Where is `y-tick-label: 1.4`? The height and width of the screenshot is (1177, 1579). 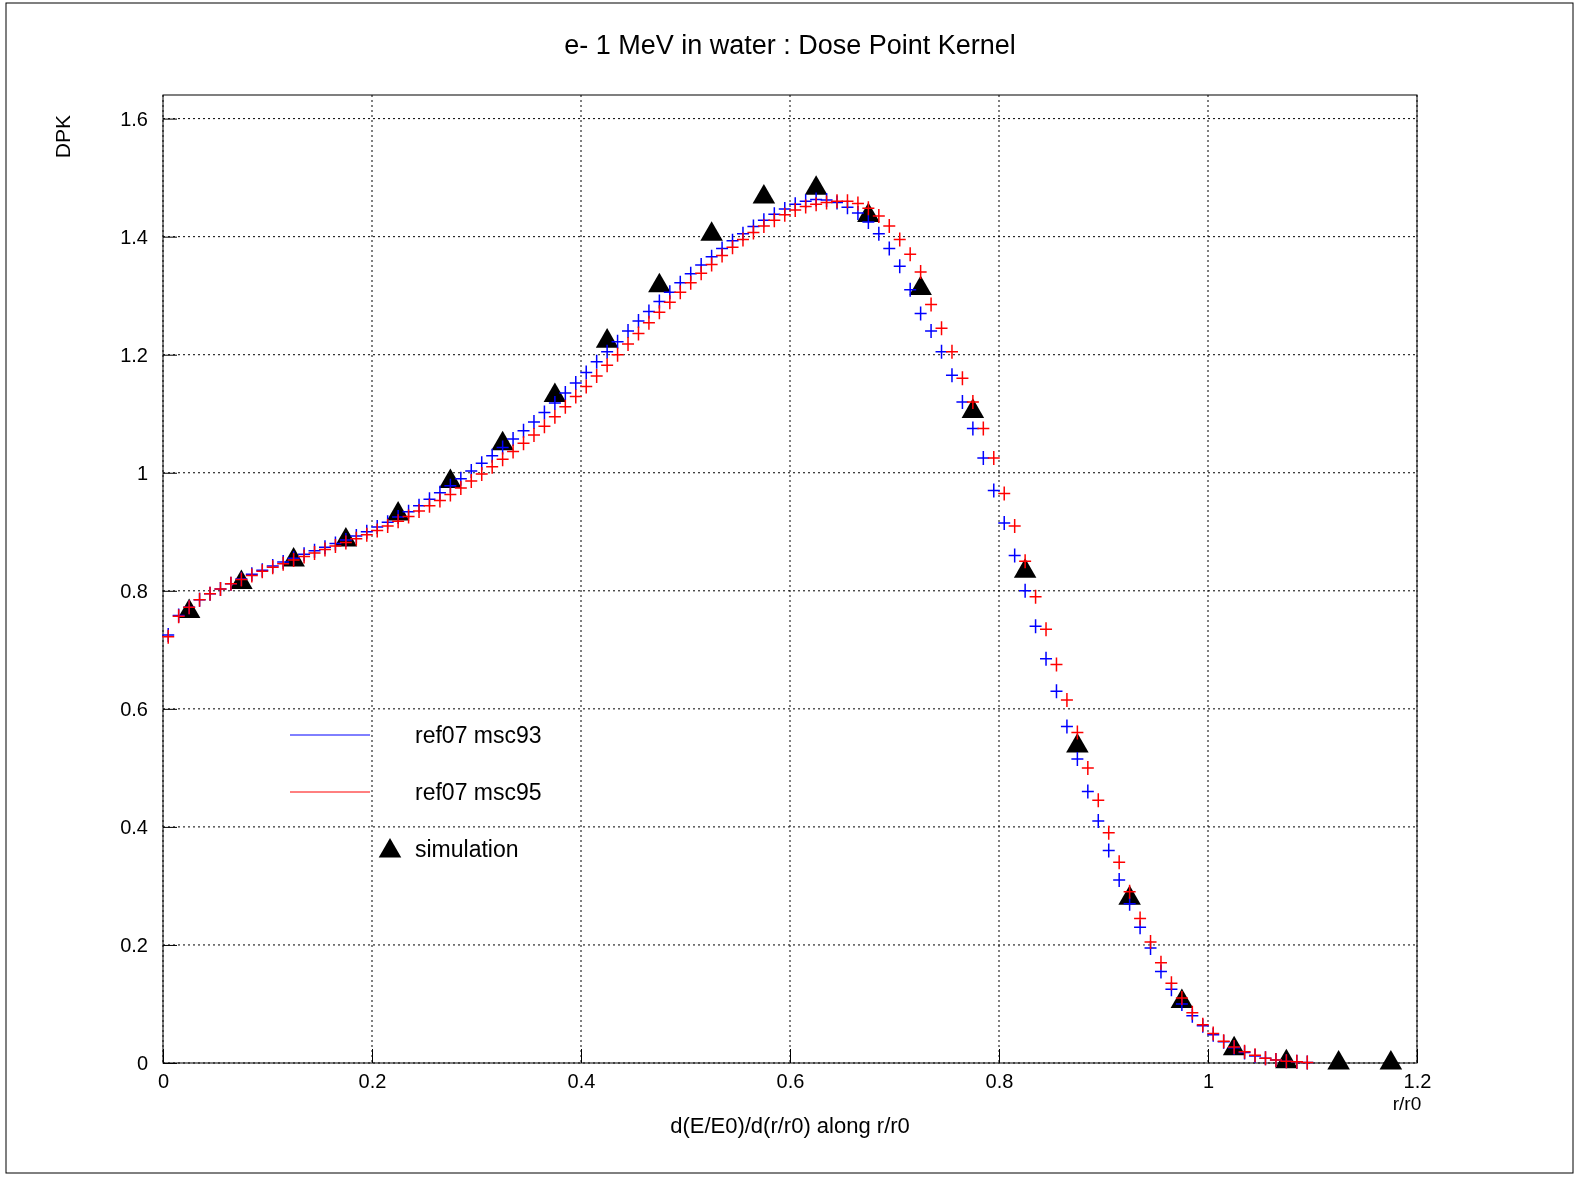 y-tick-label: 1.4 is located at coordinates (134, 236).